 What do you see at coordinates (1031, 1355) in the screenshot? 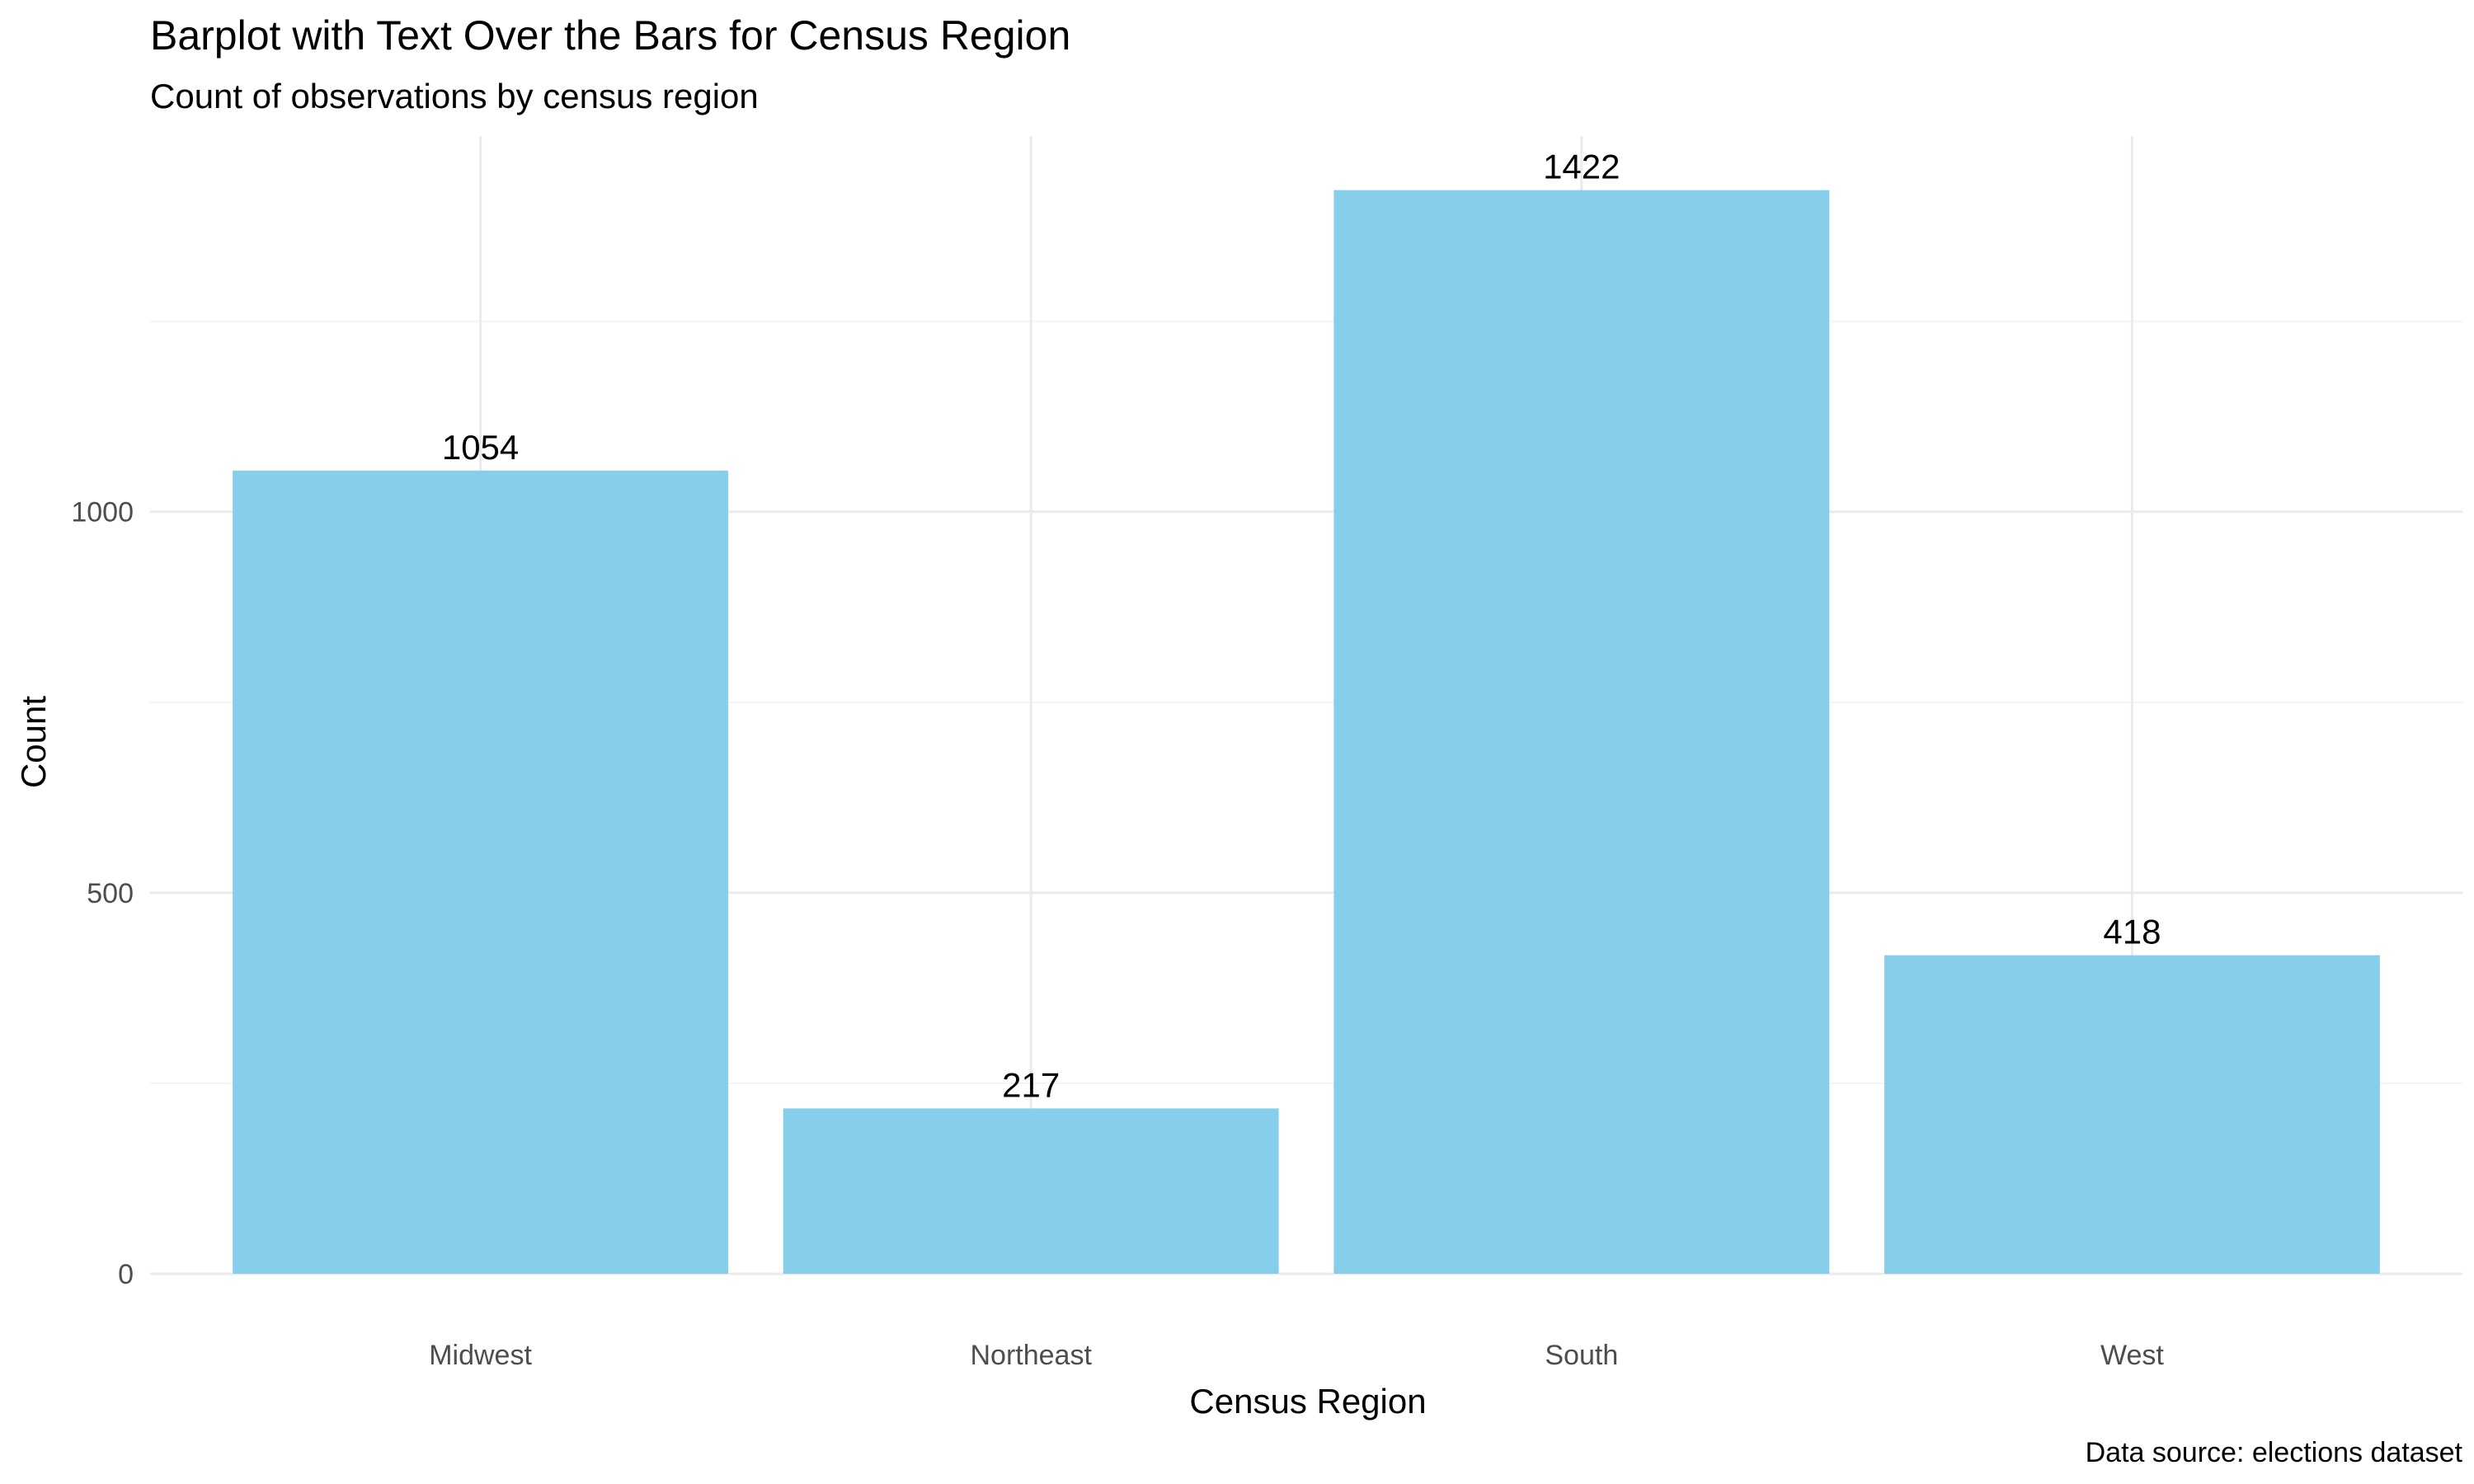
I see `x-tick-label-northeast: Northeast` at bounding box center [1031, 1355].